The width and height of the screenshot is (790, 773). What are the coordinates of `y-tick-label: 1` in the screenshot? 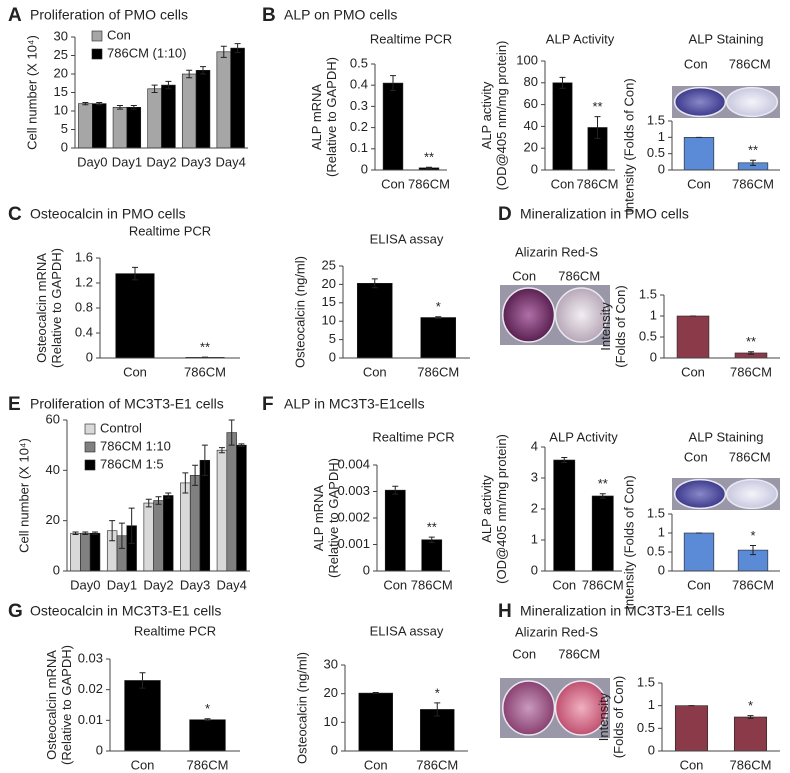 It's located at (661, 531).